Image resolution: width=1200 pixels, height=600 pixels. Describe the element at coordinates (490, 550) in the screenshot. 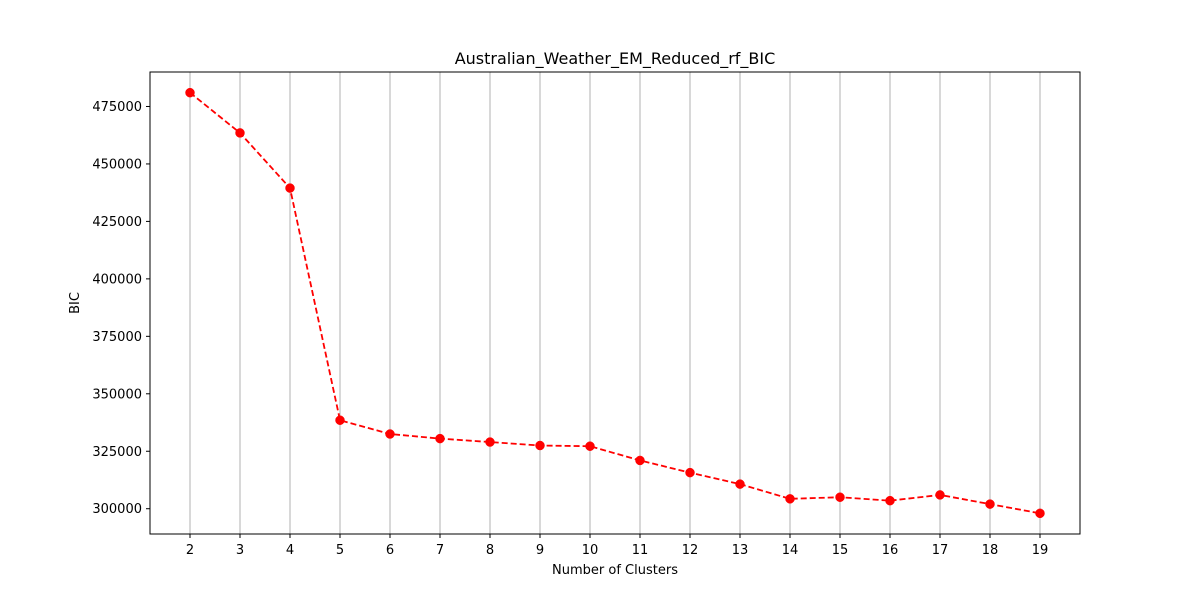

I see `x-tick-label: 8` at that location.